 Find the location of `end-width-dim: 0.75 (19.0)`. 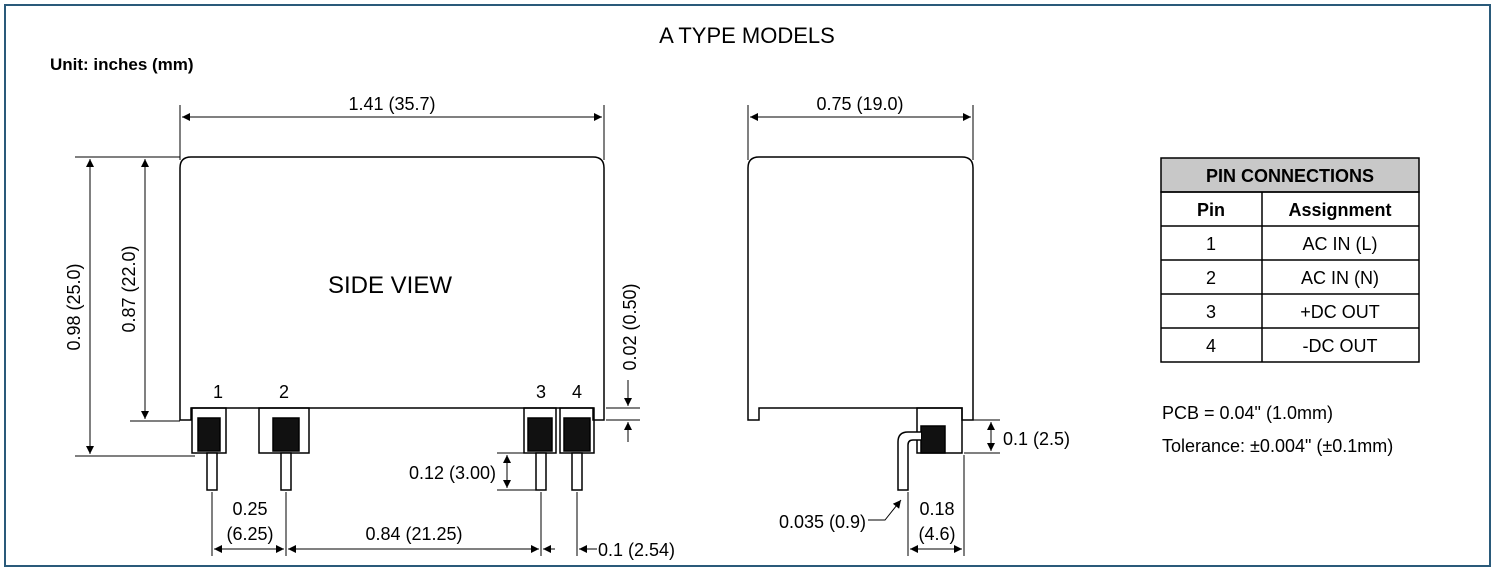

end-width-dim: 0.75 (19.0) is located at coordinates (859, 104).